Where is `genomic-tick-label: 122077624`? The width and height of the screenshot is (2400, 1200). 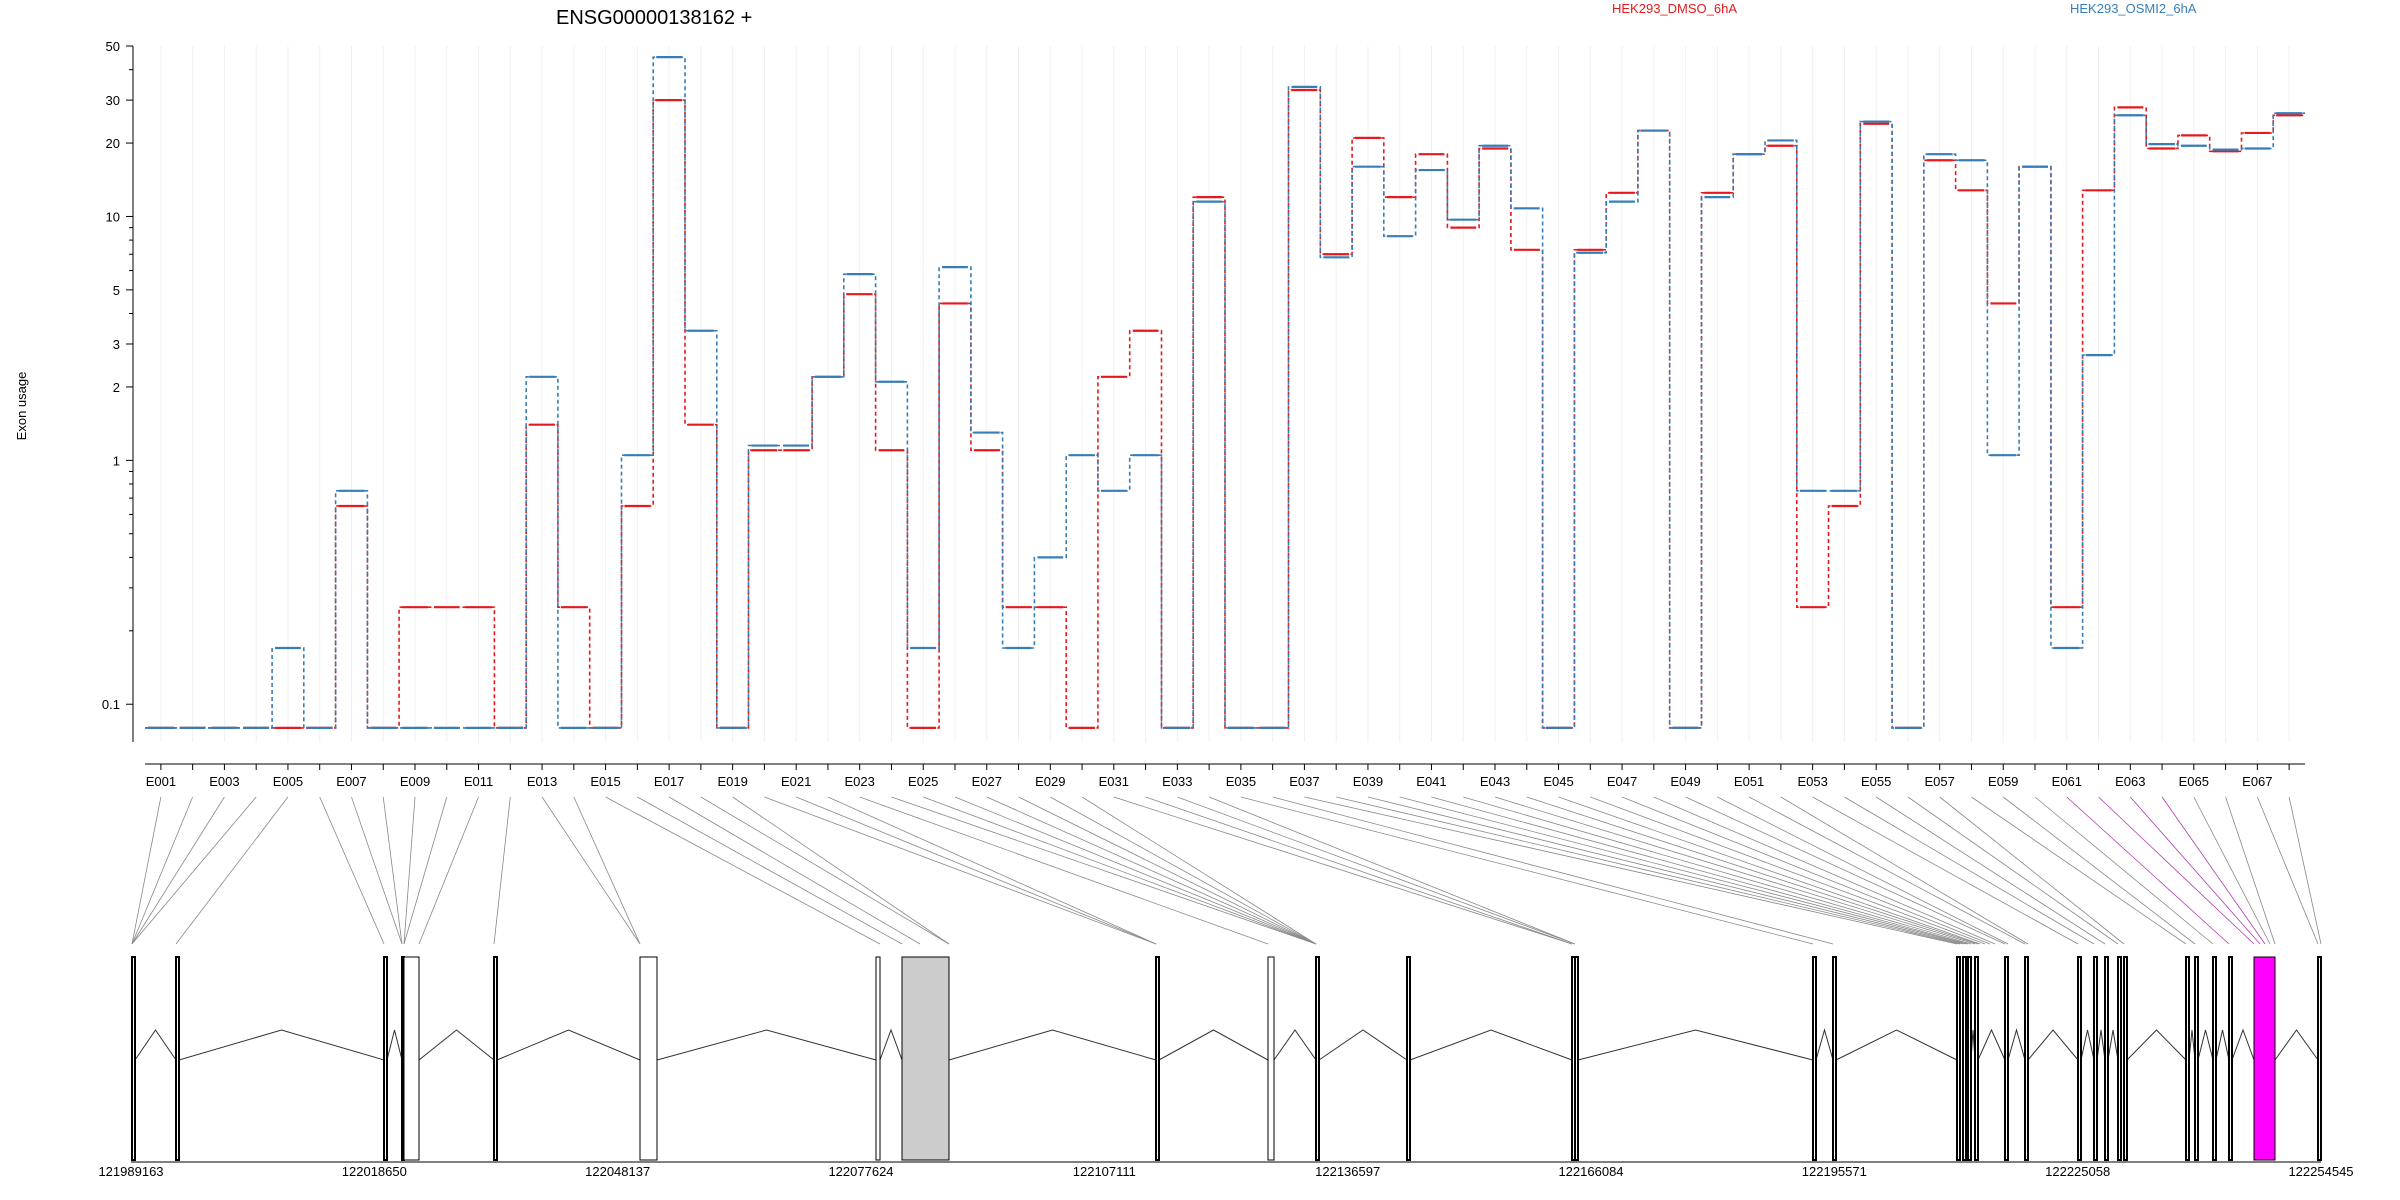
genomic-tick-label: 122077624 is located at coordinates (860, 1171).